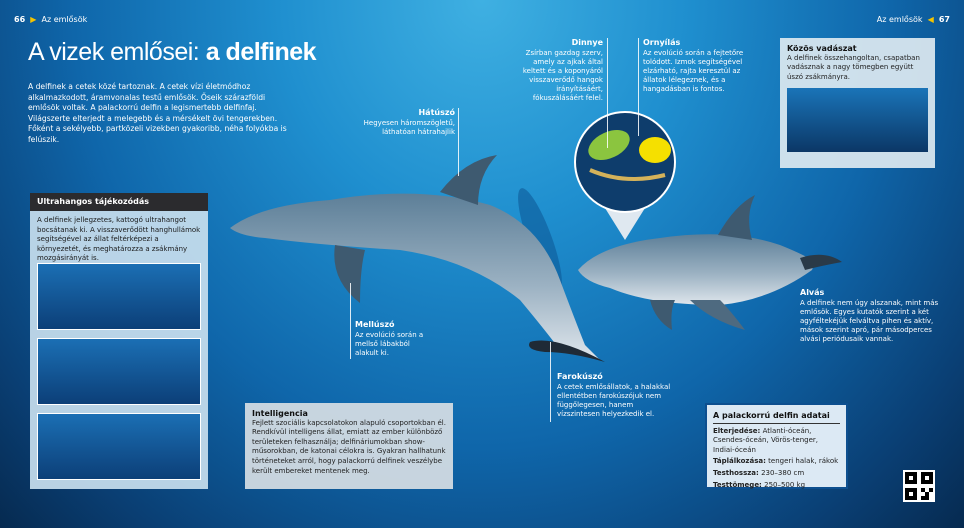 Image resolution: width=964 pixels, height=528 pixels. What do you see at coordinates (931, 19) in the screenshot?
I see `triangle-left-icon: ◀` at bounding box center [931, 19].